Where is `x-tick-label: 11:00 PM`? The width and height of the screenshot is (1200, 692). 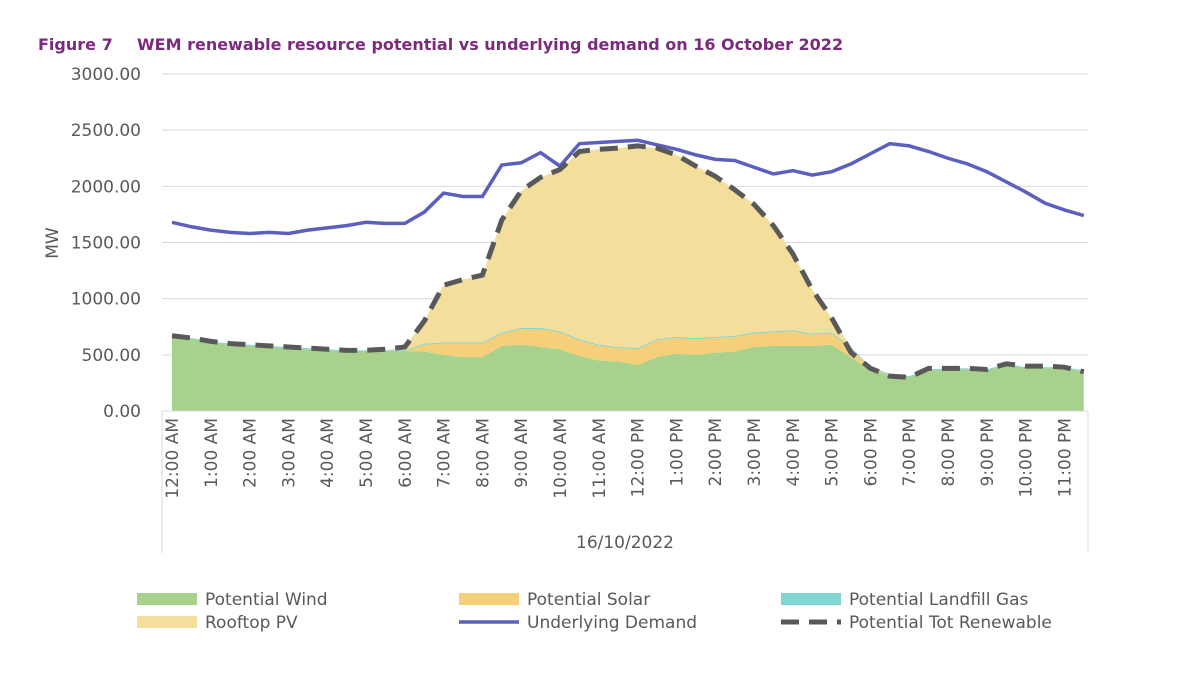 x-tick-label: 11:00 PM is located at coordinates (1065, 457).